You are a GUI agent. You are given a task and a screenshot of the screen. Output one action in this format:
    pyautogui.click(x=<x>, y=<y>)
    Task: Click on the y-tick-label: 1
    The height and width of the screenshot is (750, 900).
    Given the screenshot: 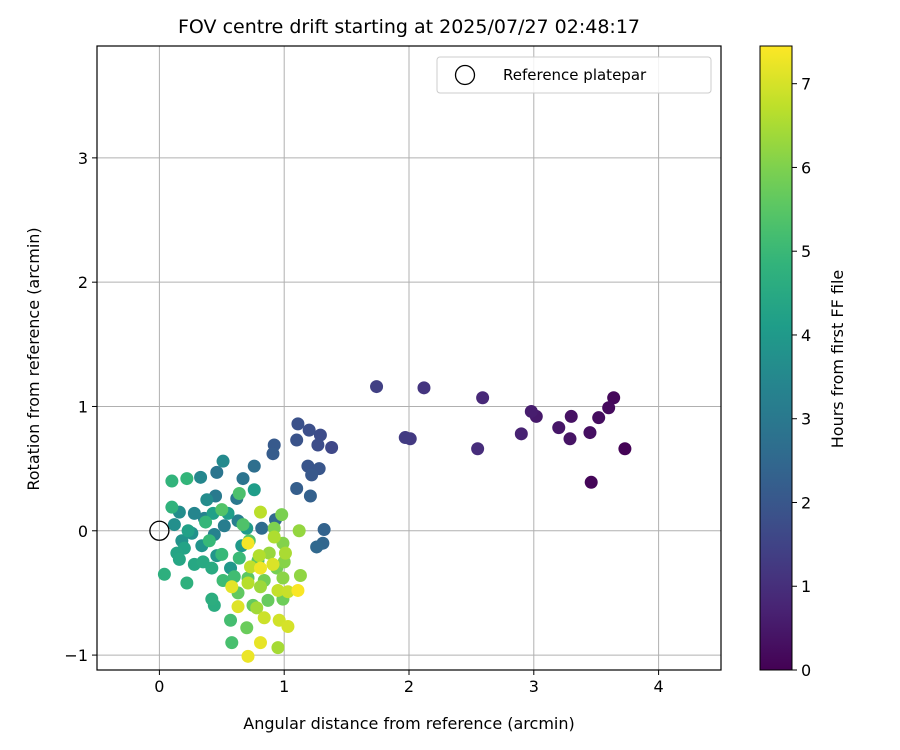 What is the action you would take?
    pyautogui.click(x=83, y=406)
    